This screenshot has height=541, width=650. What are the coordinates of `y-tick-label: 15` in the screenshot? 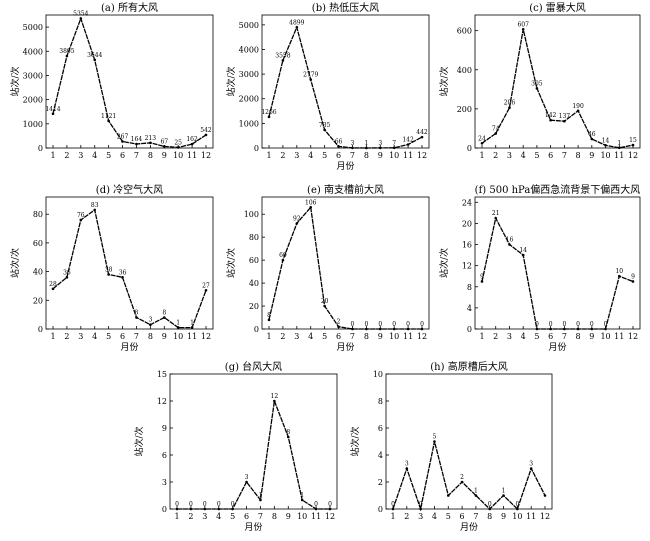 It's located at (162, 374).